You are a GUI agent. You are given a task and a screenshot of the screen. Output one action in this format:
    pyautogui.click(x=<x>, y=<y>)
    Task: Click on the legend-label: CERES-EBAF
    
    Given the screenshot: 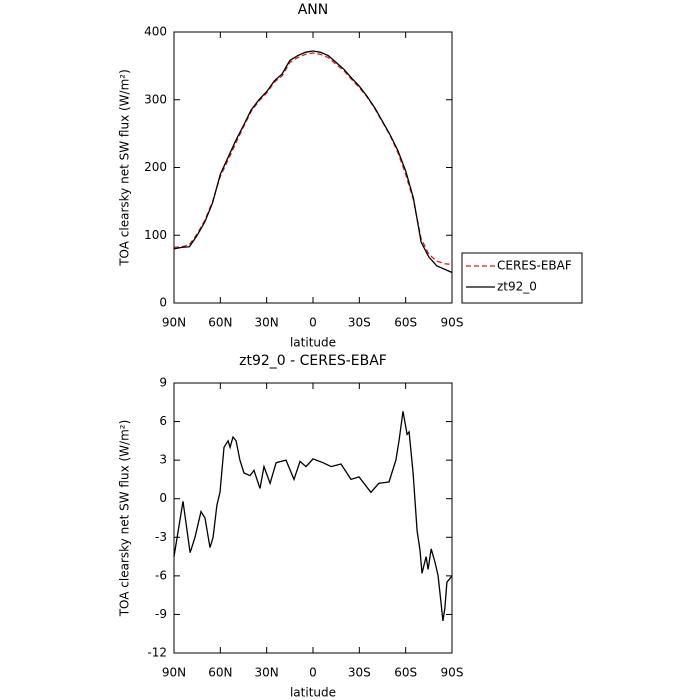 What is the action you would take?
    pyautogui.click(x=534, y=266)
    